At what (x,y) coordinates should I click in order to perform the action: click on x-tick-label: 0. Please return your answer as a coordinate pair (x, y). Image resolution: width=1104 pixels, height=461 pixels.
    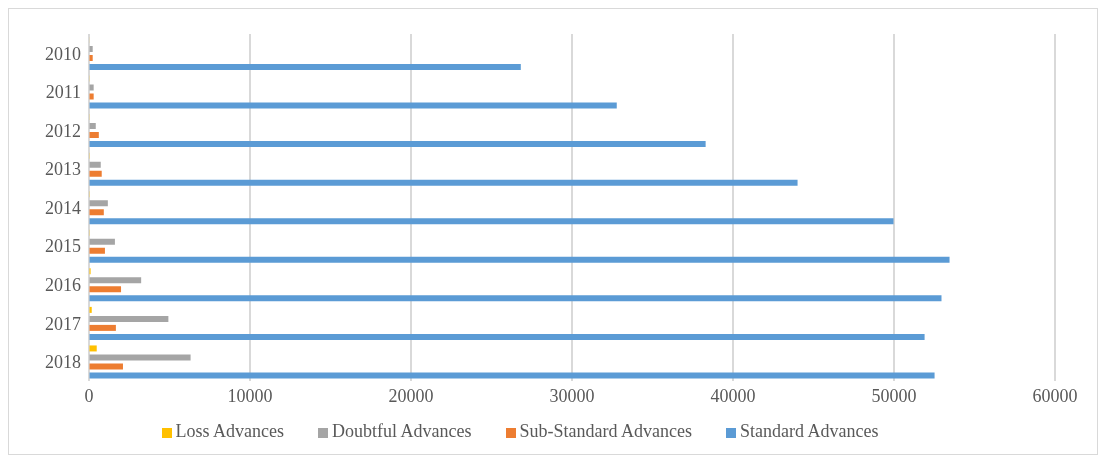
    Looking at the image, I should click on (89, 395).